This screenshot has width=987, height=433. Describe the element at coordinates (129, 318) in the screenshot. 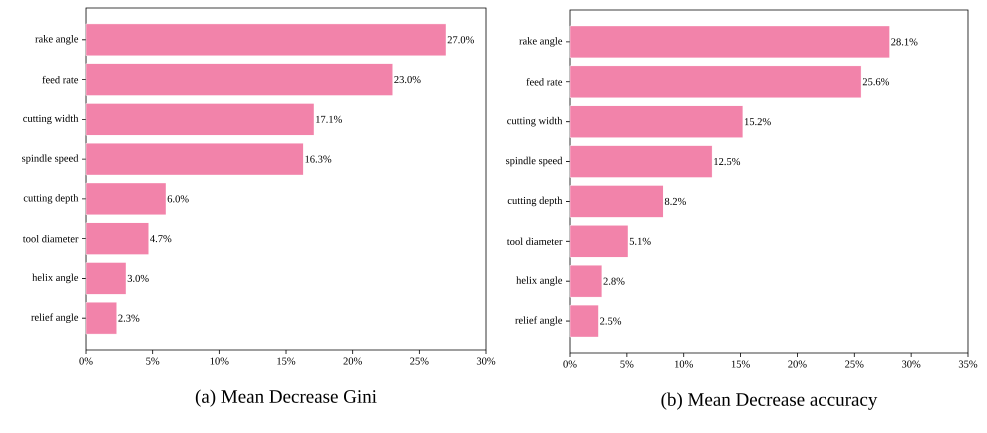

I see `data-label: 2.3%` at that location.